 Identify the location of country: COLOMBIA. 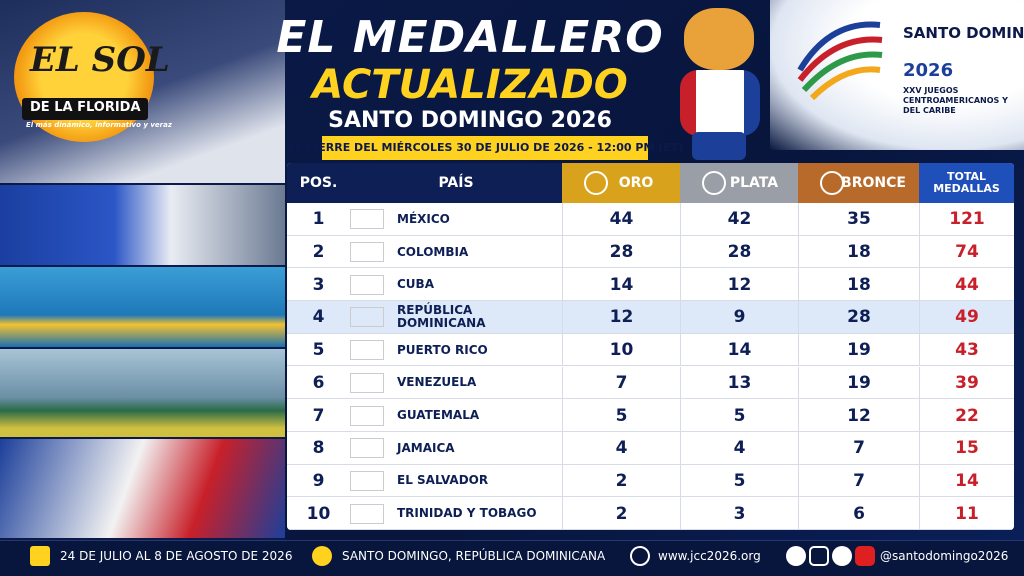
(433, 251).